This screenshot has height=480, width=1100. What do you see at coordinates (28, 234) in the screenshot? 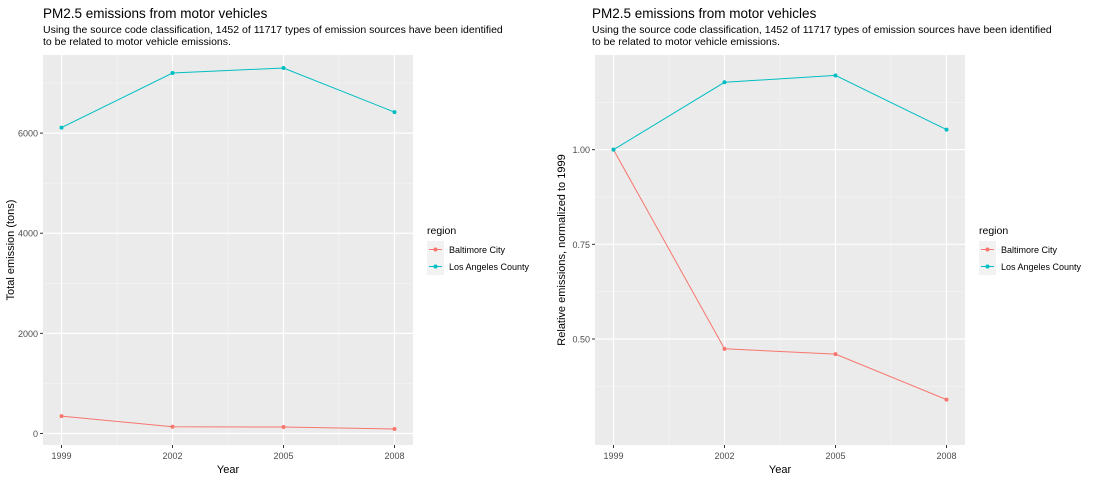
I see `y-tick-label: 4000` at bounding box center [28, 234].